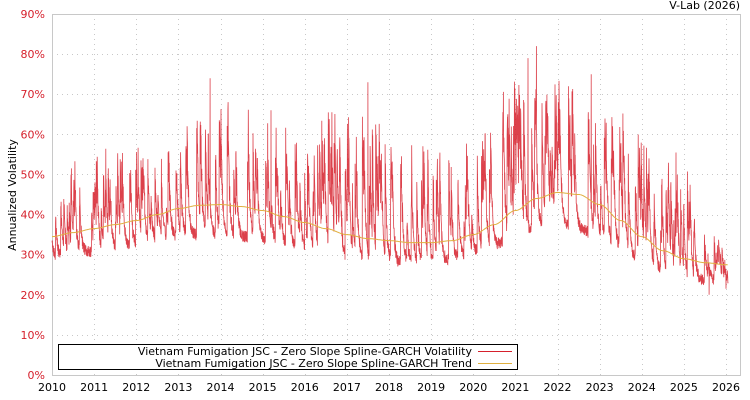  Describe the element at coordinates (33, 14) in the screenshot. I see `y-tick-label: 90%` at that location.